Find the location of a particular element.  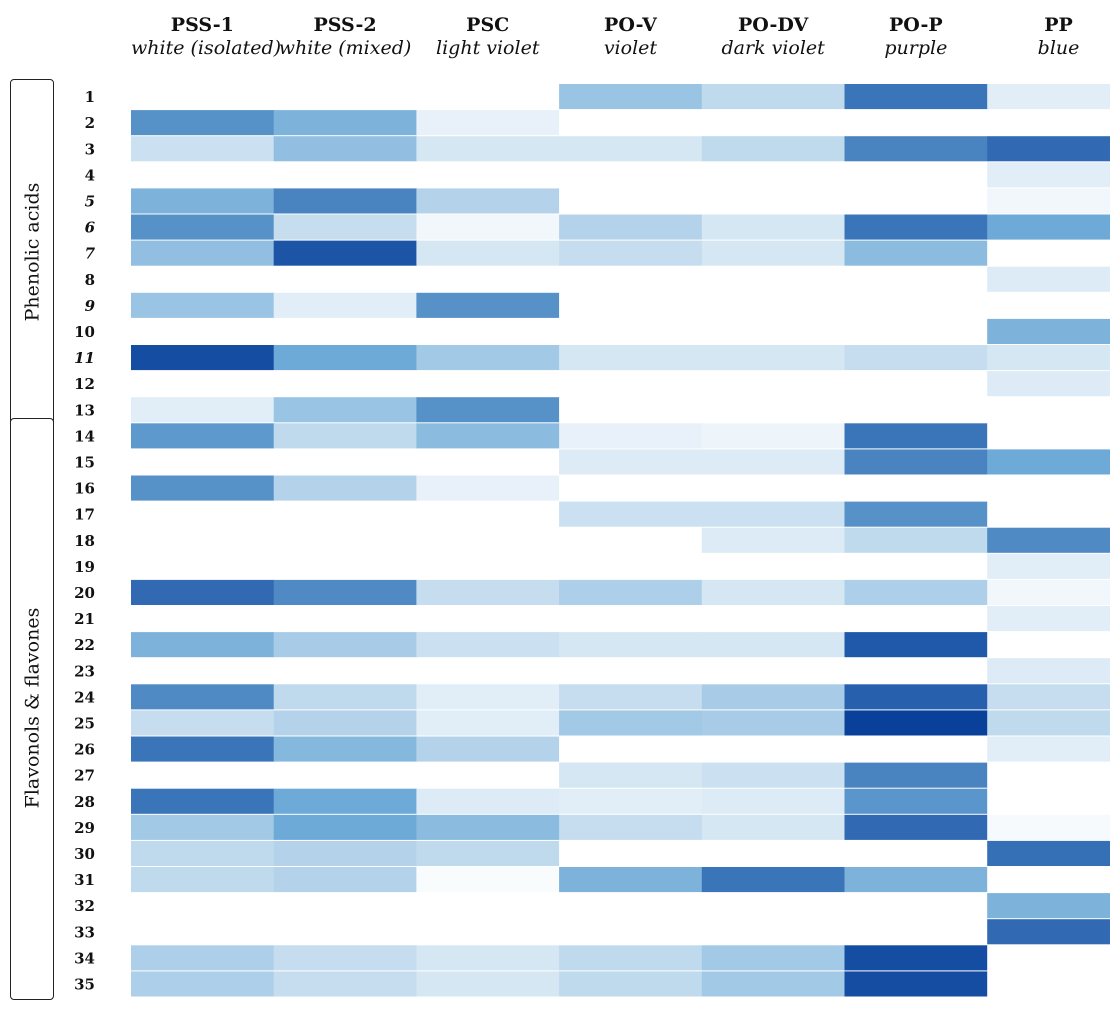

row-label: 17 is located at coordinates (84, 515).